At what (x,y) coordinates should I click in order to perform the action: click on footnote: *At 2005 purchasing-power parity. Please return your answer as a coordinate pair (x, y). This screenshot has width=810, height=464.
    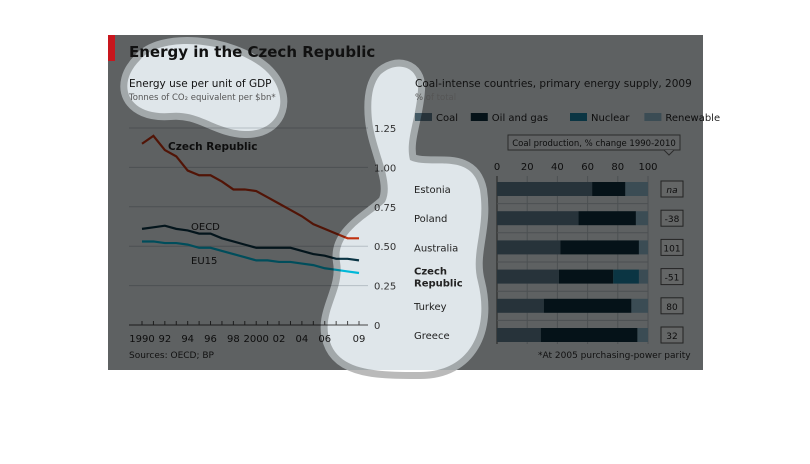
    Looking at the image, I should click on (614, 356).